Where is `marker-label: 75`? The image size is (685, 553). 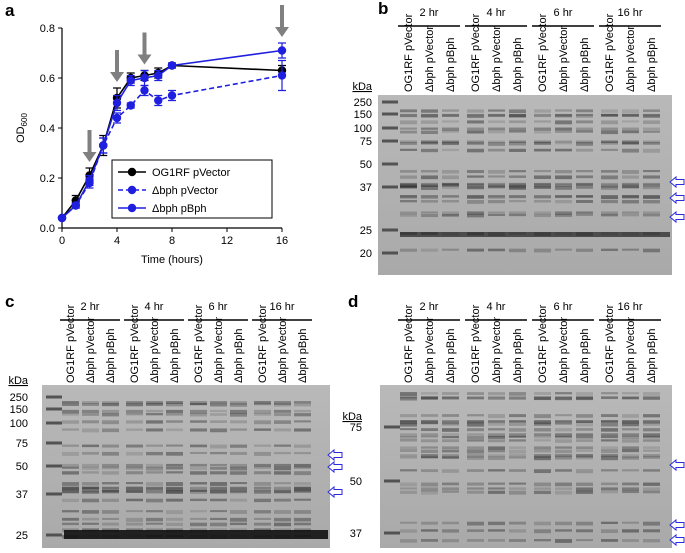
marker-label: 75 is located at coordinates (22, 444).